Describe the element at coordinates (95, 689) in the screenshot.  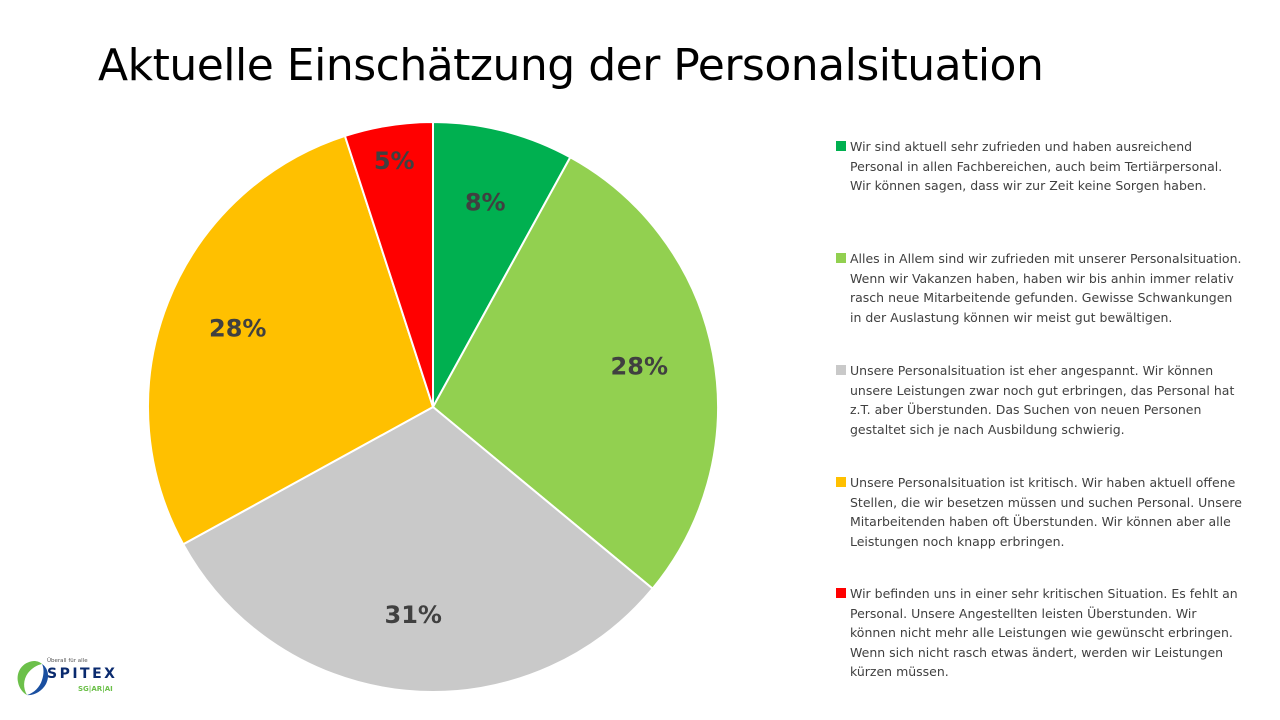
I see `logo-region: SG|AR|AI` at that location.